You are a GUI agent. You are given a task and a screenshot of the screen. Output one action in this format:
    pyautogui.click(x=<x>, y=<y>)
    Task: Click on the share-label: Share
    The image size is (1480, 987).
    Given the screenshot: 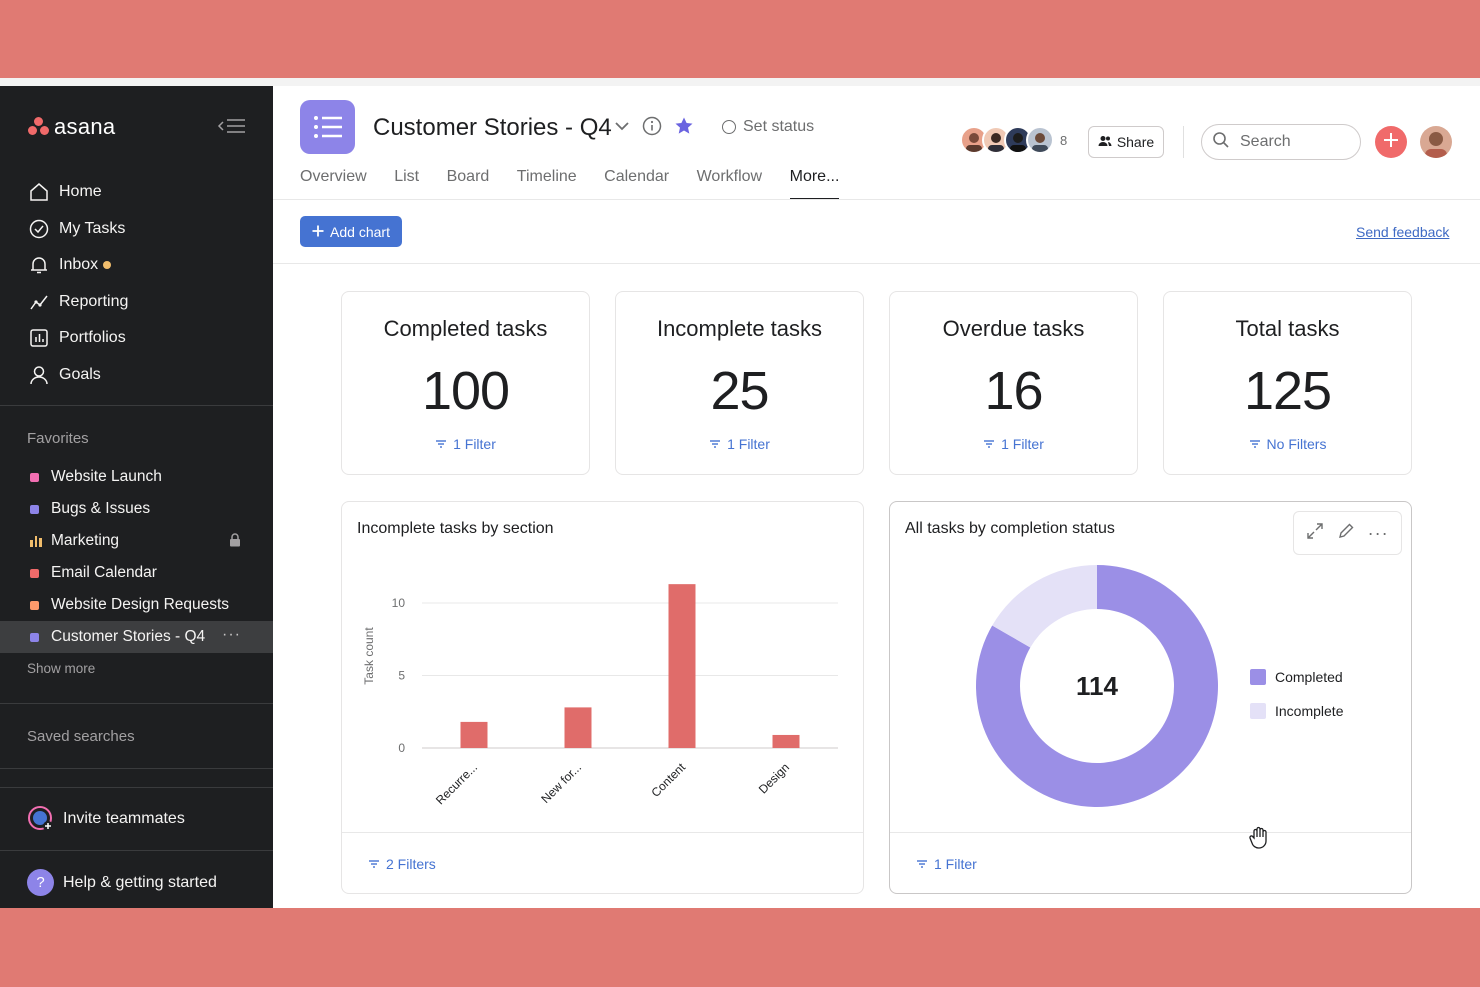 What is the action you would take?
    pyautogui.click(x=1135, y=142)
    